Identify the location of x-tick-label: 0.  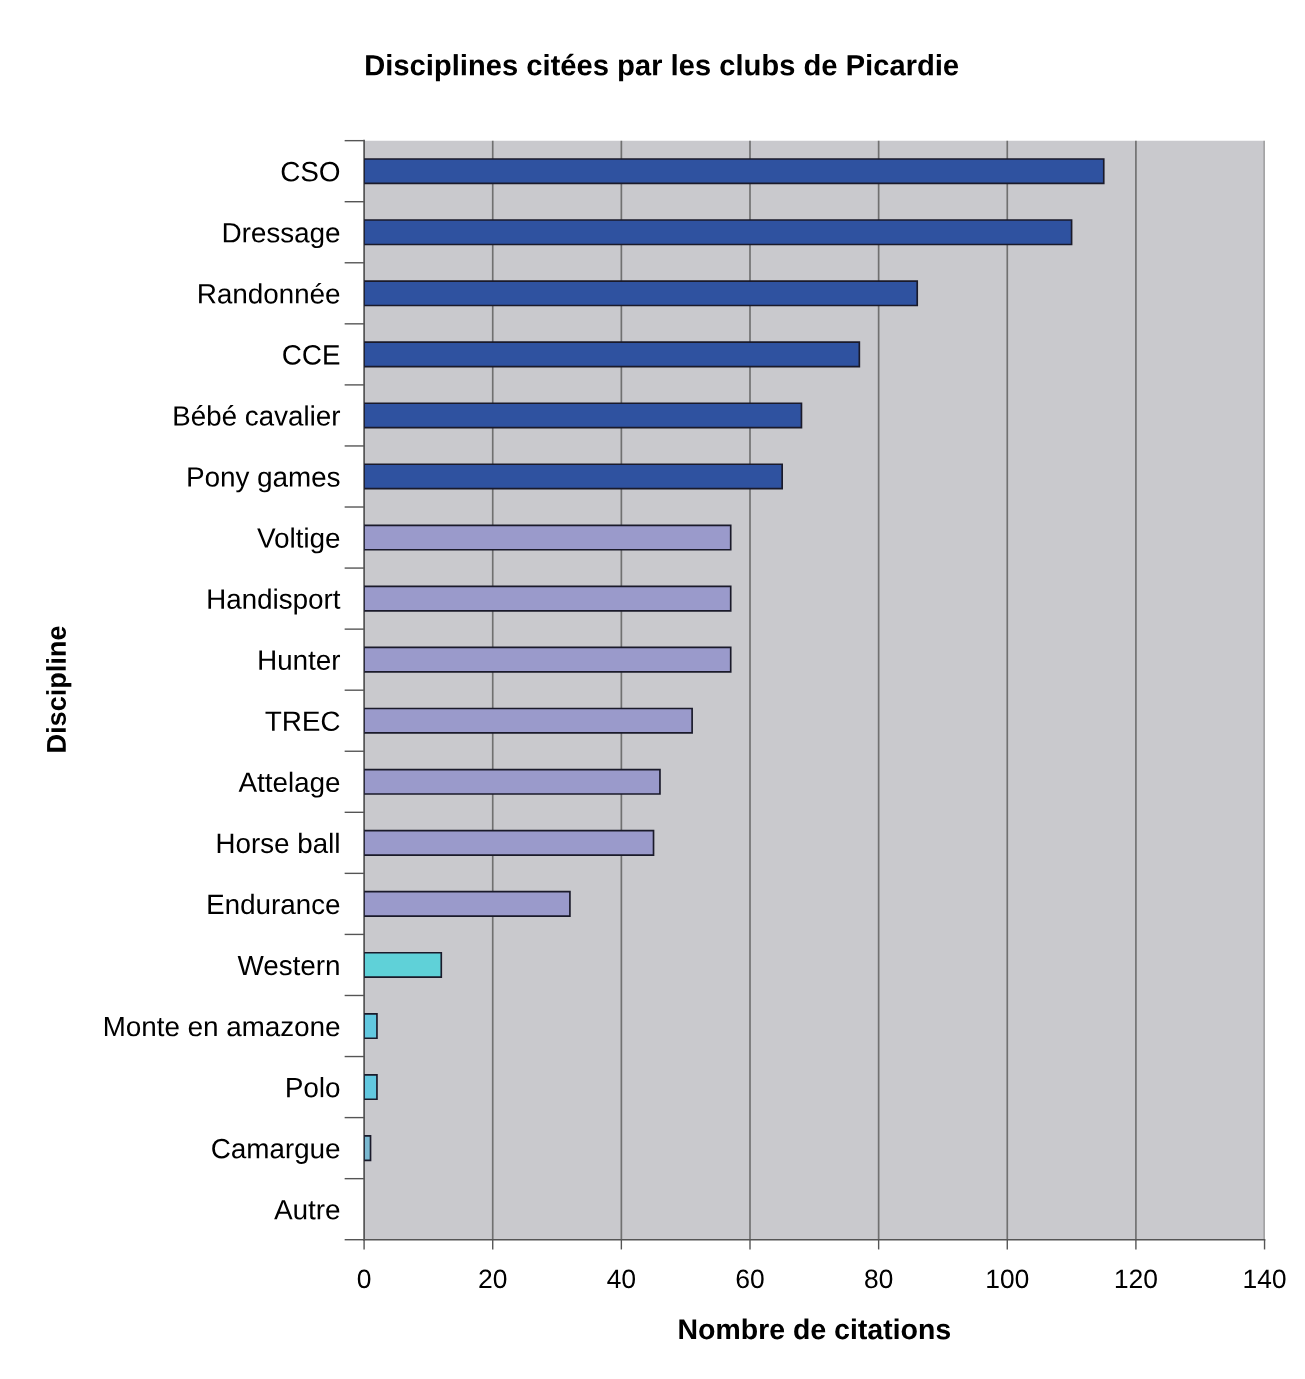
(364, 1279).